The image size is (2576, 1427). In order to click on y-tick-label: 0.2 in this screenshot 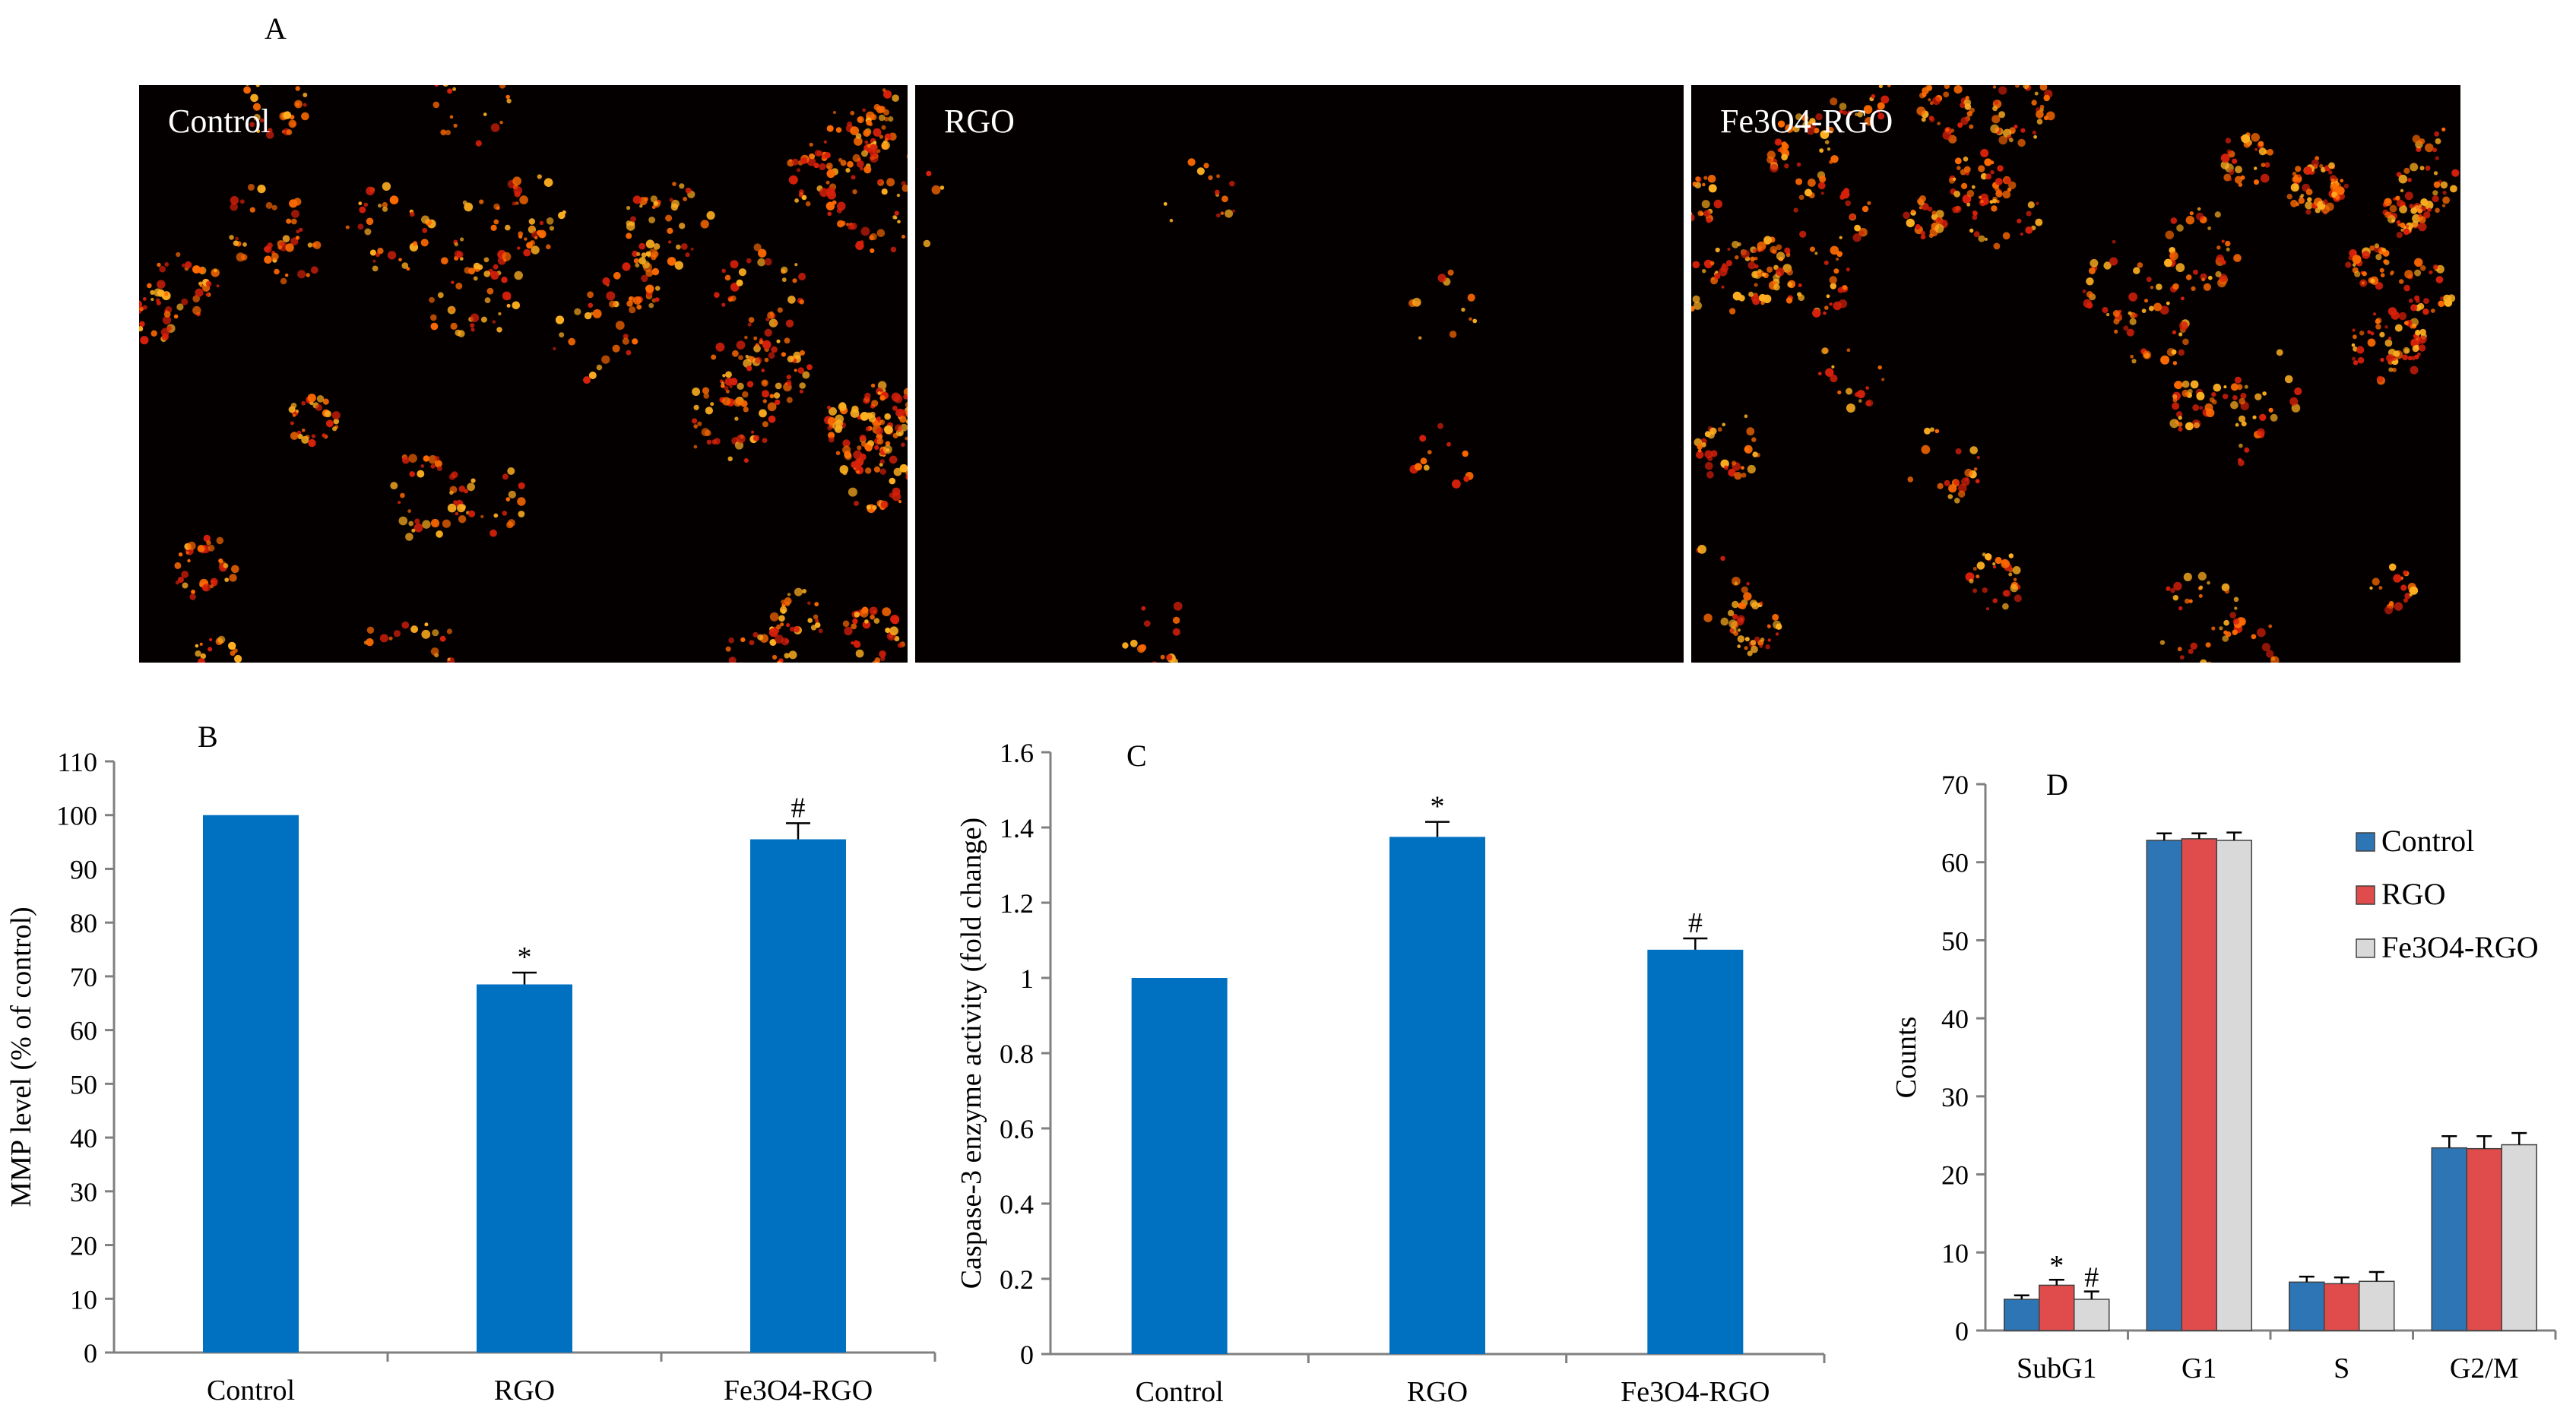, I will do `click(1017, 1279)`.